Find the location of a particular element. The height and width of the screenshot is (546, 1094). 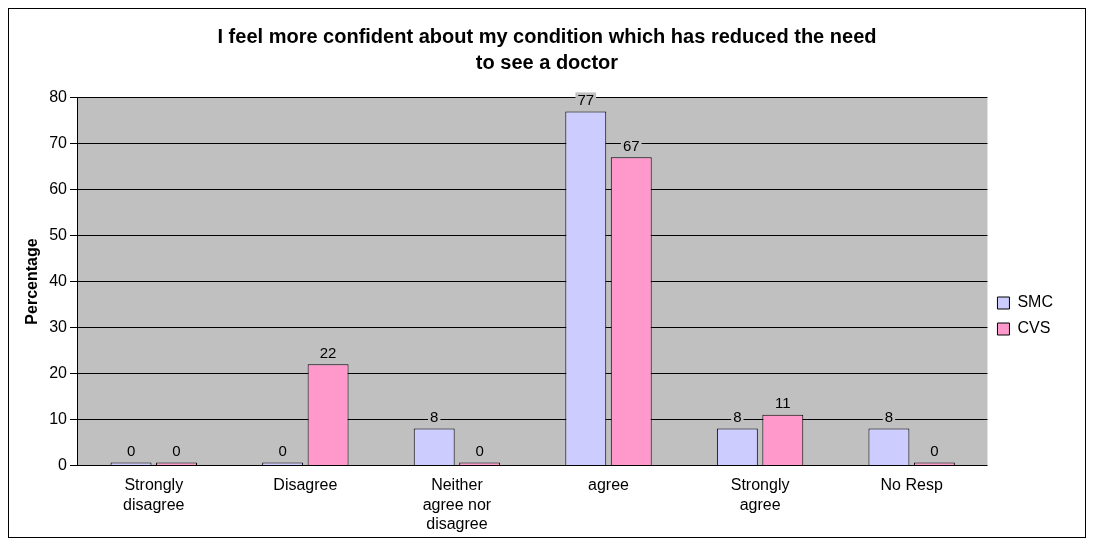

data-label: 77 is located at coordinates (586, 100).